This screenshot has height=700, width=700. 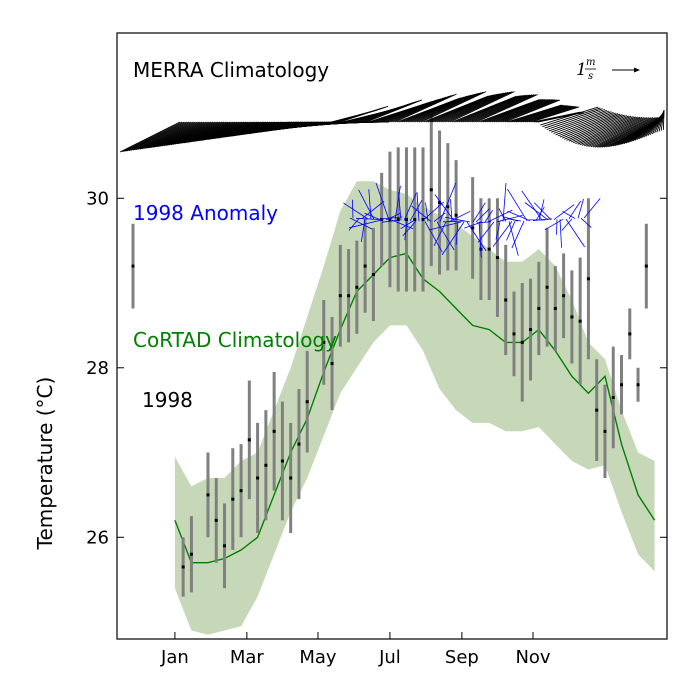 I want to click on quiver-key-denominator: s, so click(x=590, y=76).